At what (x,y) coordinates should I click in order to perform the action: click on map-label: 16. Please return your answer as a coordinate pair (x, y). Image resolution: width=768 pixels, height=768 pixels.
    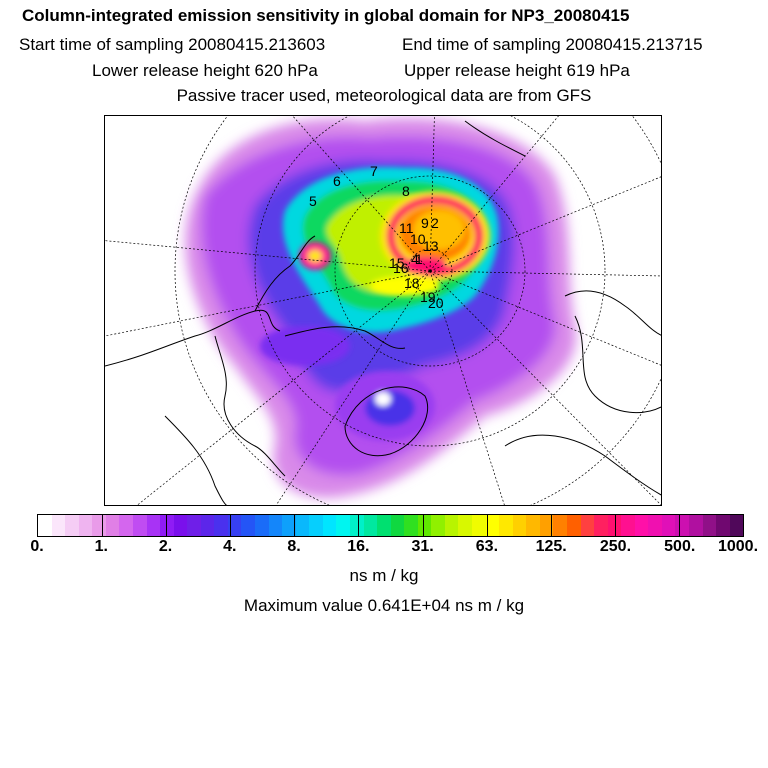
    Looking at the image, I should click on (401, 268).